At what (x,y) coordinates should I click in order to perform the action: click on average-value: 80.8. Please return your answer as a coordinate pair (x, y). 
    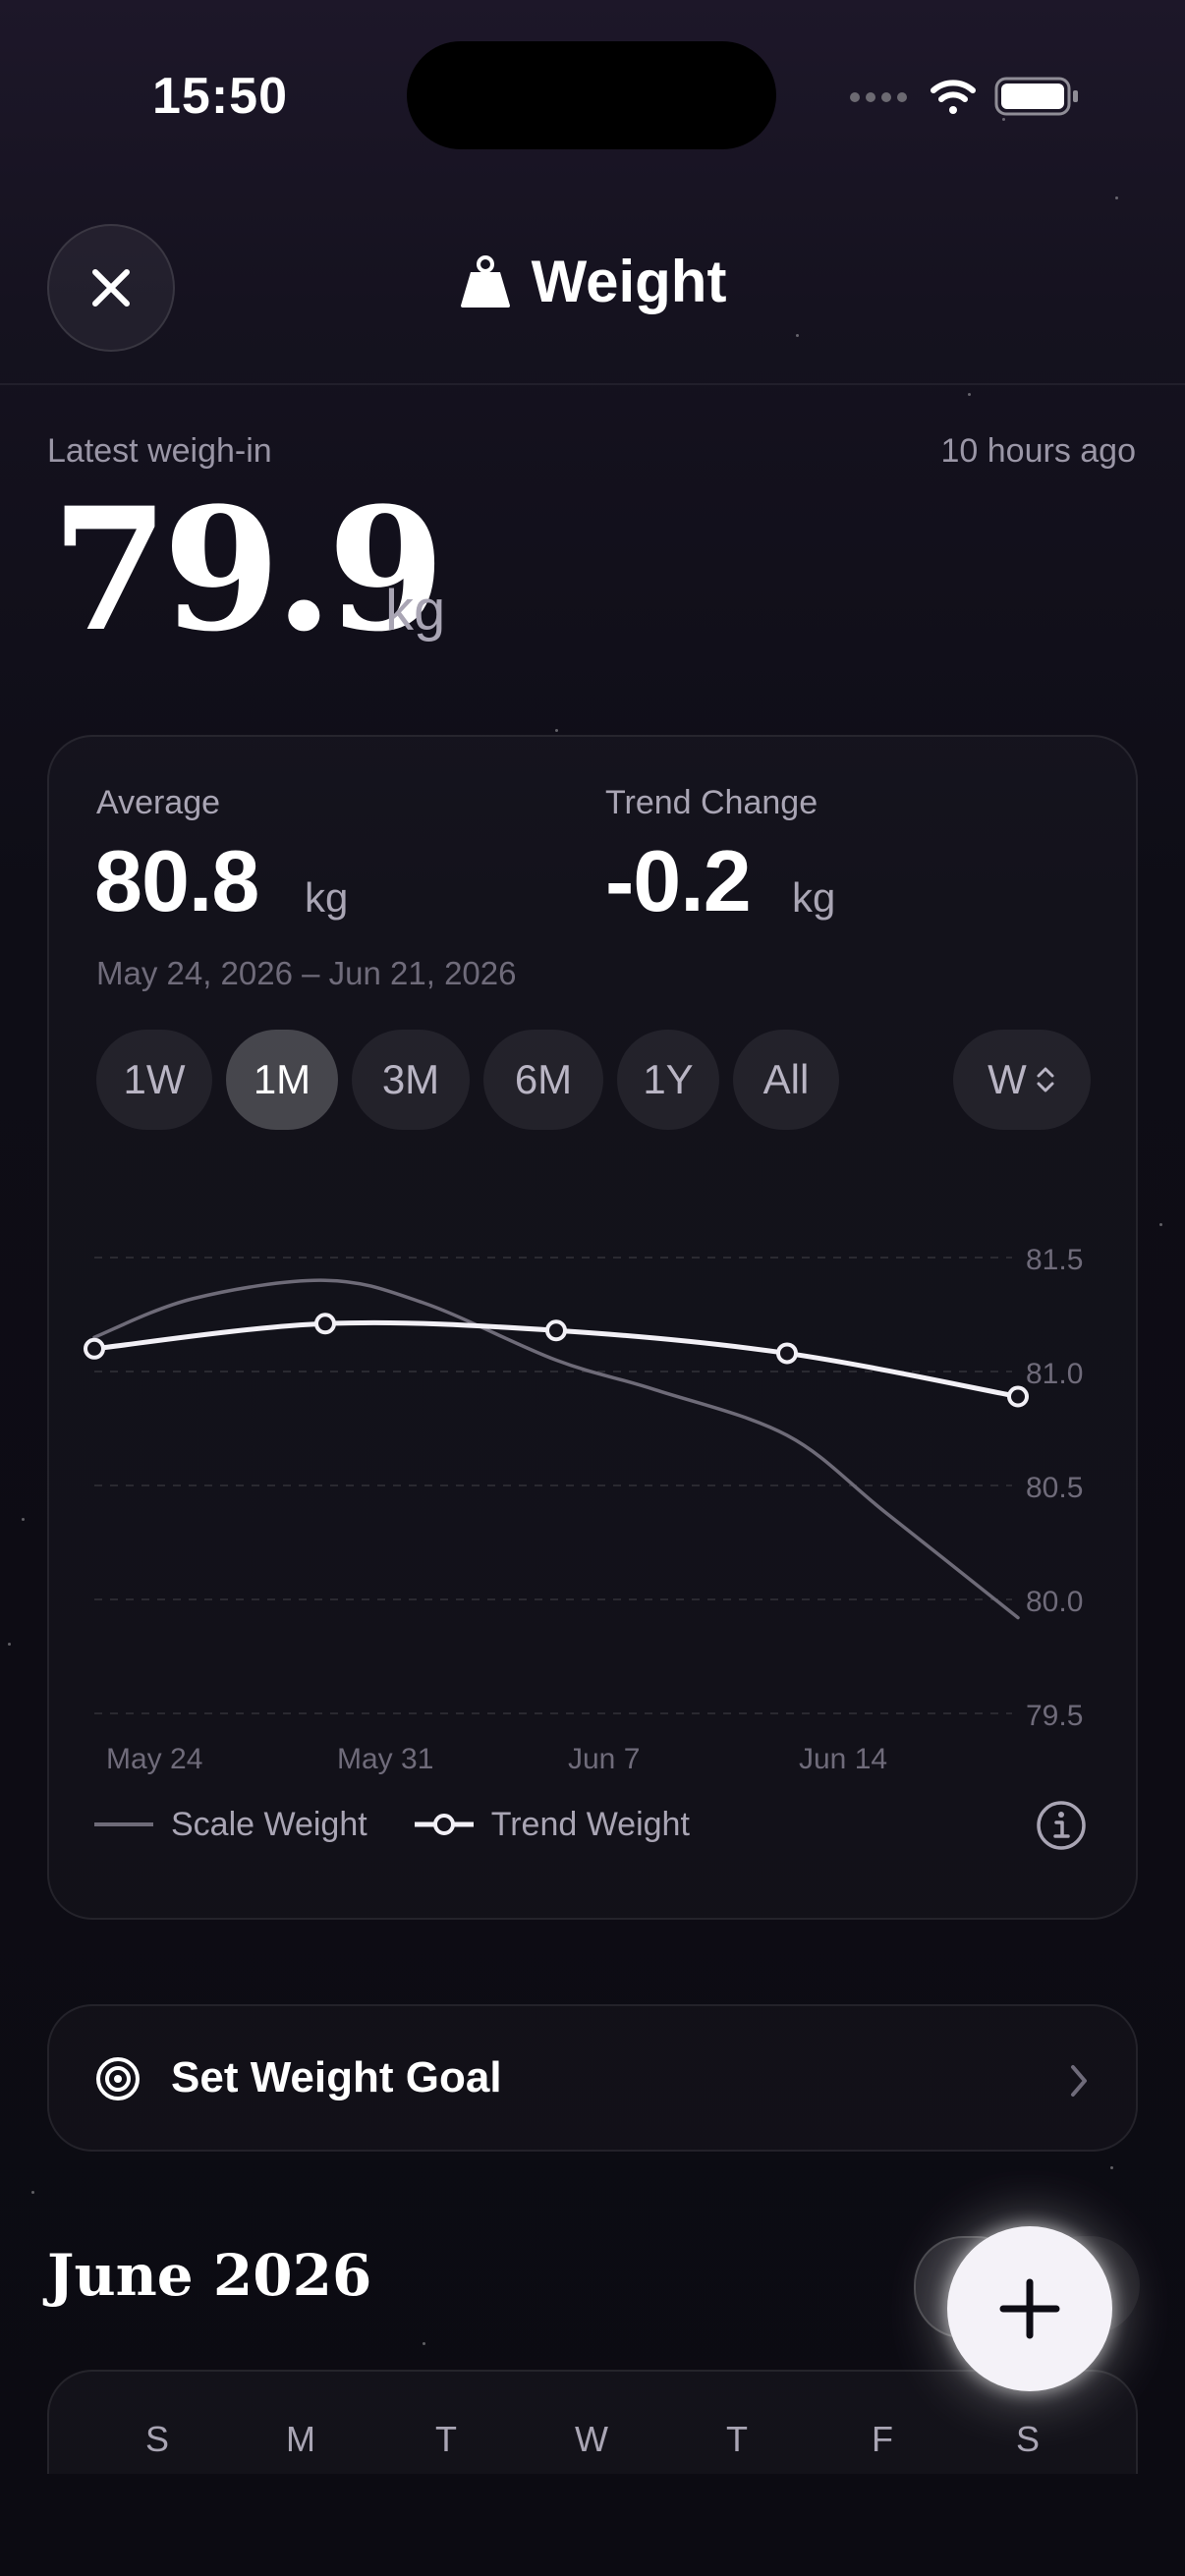
    Looking at the image, I should click on (177, 880).